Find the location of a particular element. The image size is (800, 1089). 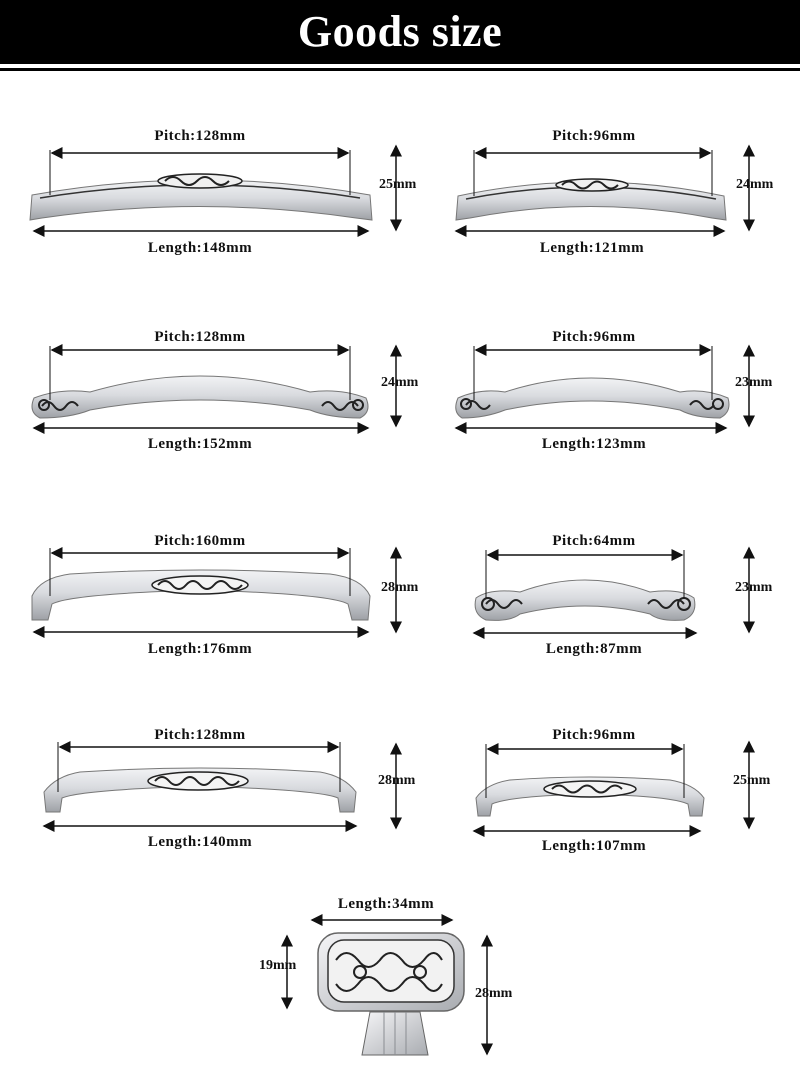

handle-4-dimensions is located at coordinates (604, 389).